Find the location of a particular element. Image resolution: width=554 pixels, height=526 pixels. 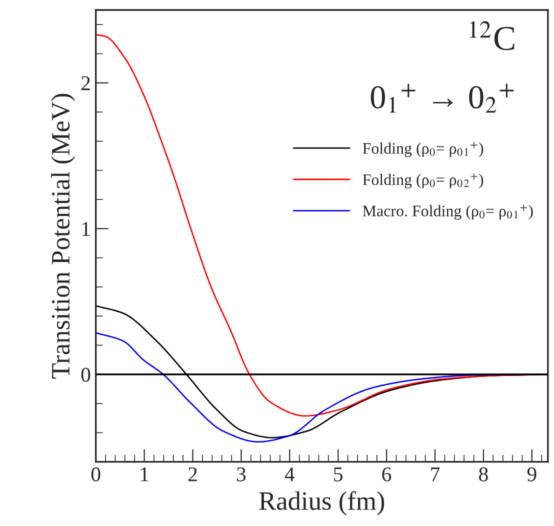

y-axis-title: Transition Potential (MeV) is located at coordinates (63, 236).